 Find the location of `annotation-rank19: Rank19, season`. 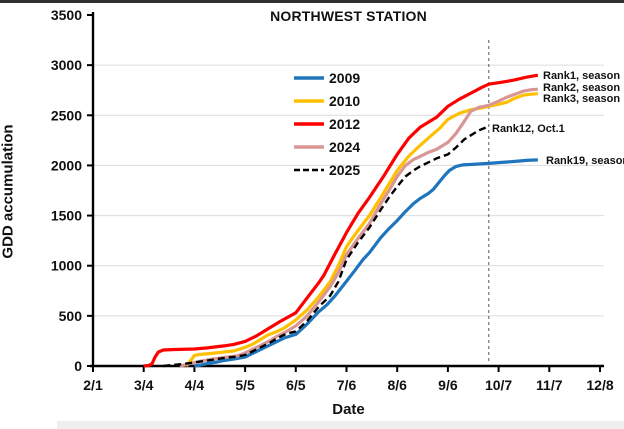

annotation-rank19: Rank19, season is located at coordinates (585, 161).